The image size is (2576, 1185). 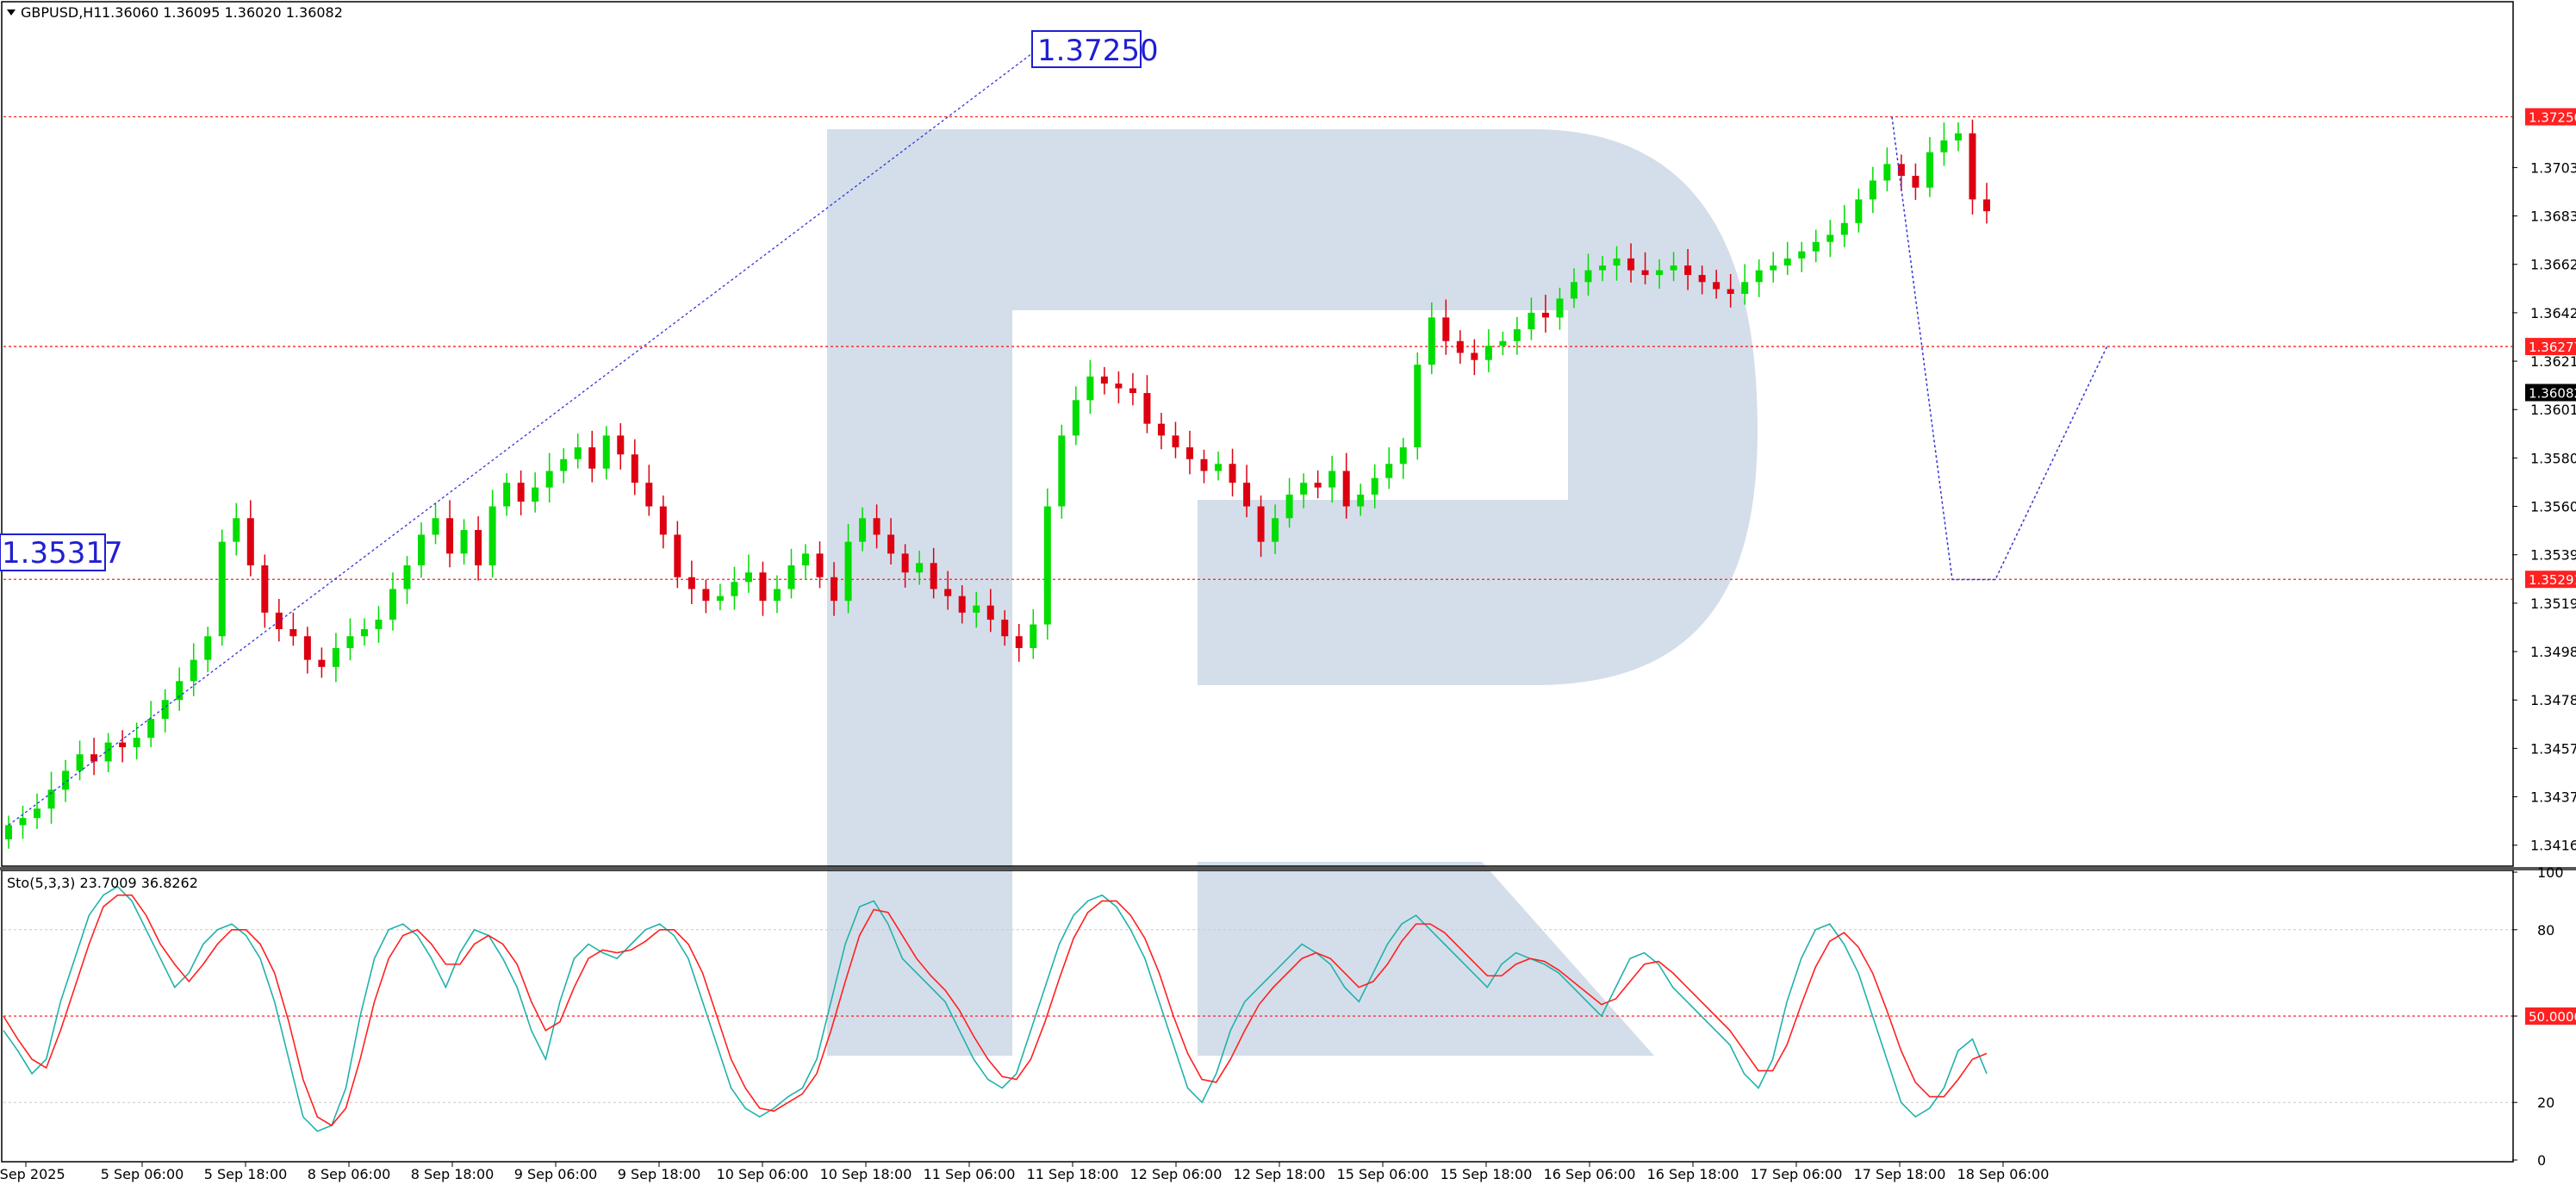 What do you see at coordinates (1095, 49) in the screenshot?
I see `target-high-box: 1.37250` at bounding box center [1095, 49].